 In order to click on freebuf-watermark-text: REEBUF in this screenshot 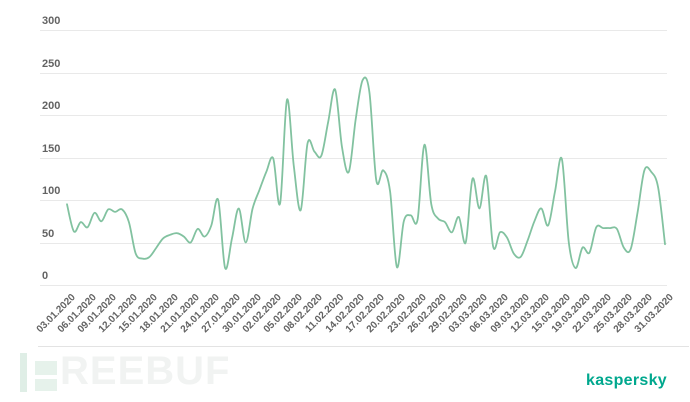, I will do `click(145, 371)`.